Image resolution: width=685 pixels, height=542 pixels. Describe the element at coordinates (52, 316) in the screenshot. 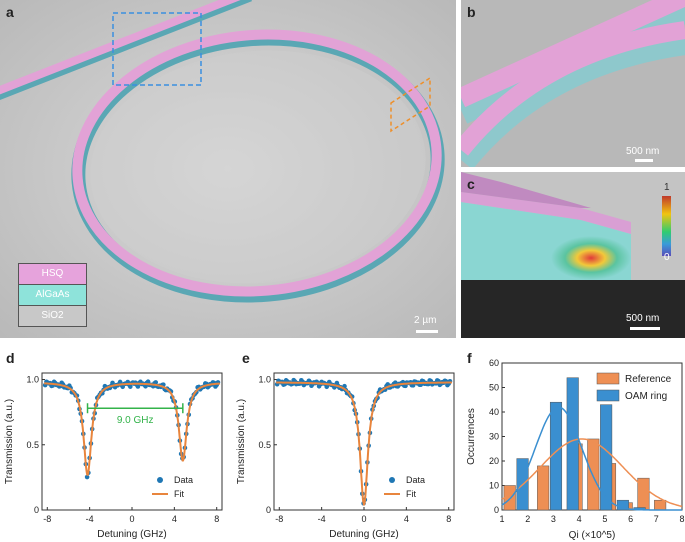

I see `legend-sio2: SiO2` at that location.